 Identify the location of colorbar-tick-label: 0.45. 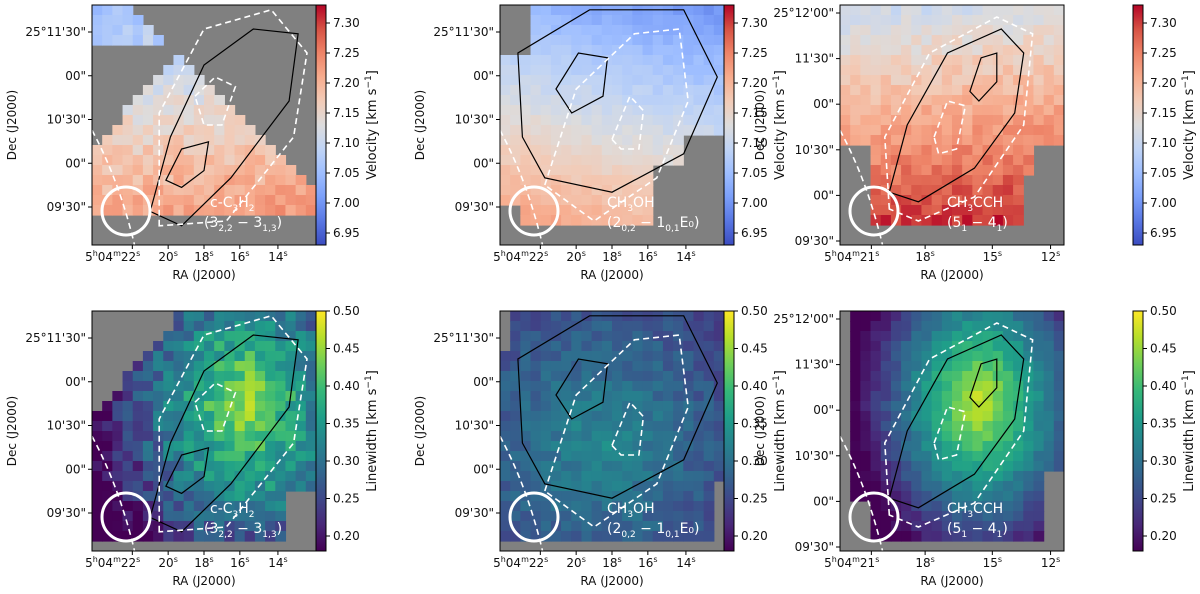
(346, 349).